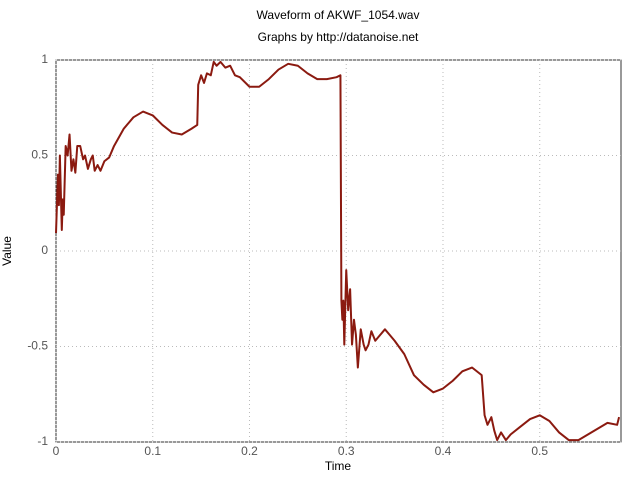 Image resolution: width=640 pixels, height=480 pixels. Describe the element at coordinates (443, 451) in the screenshot. I see `x-tick-label: 0.4` at that location.